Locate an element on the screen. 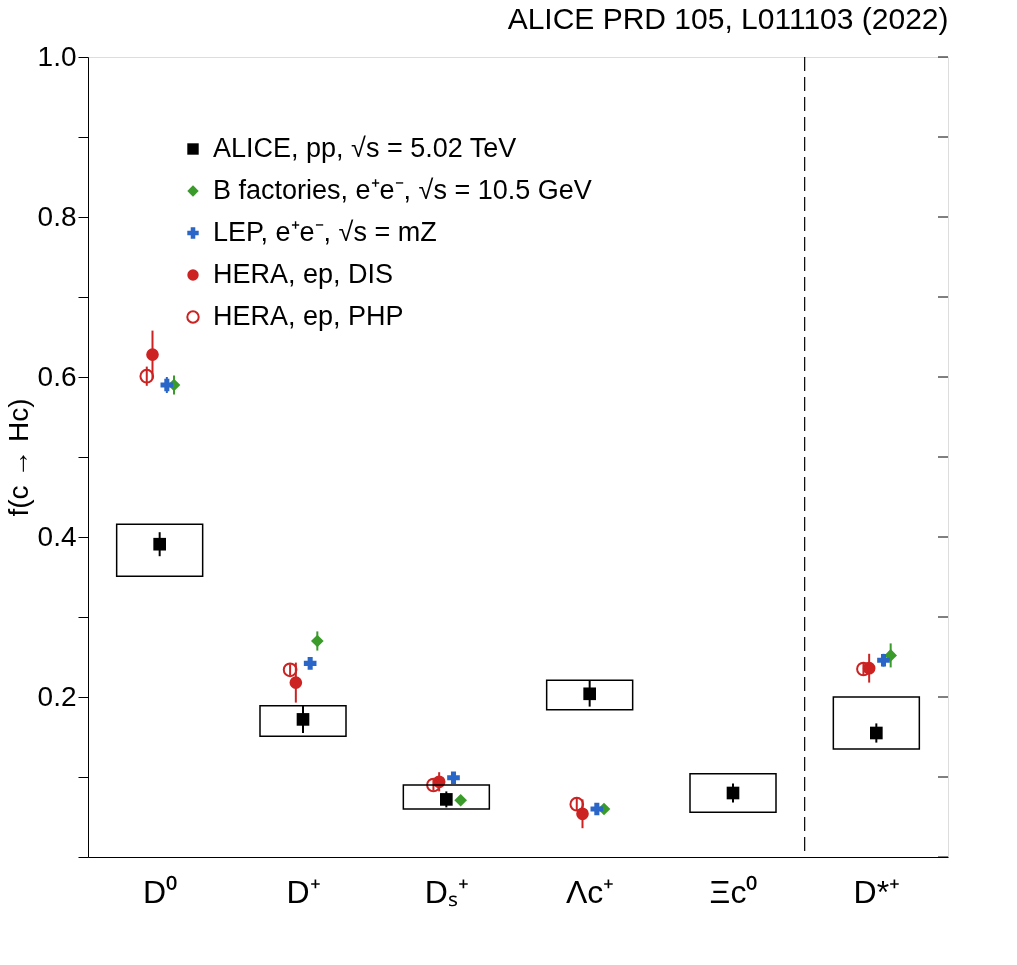  y-tick-label: 0.8 is located at coordinates (57, 216).